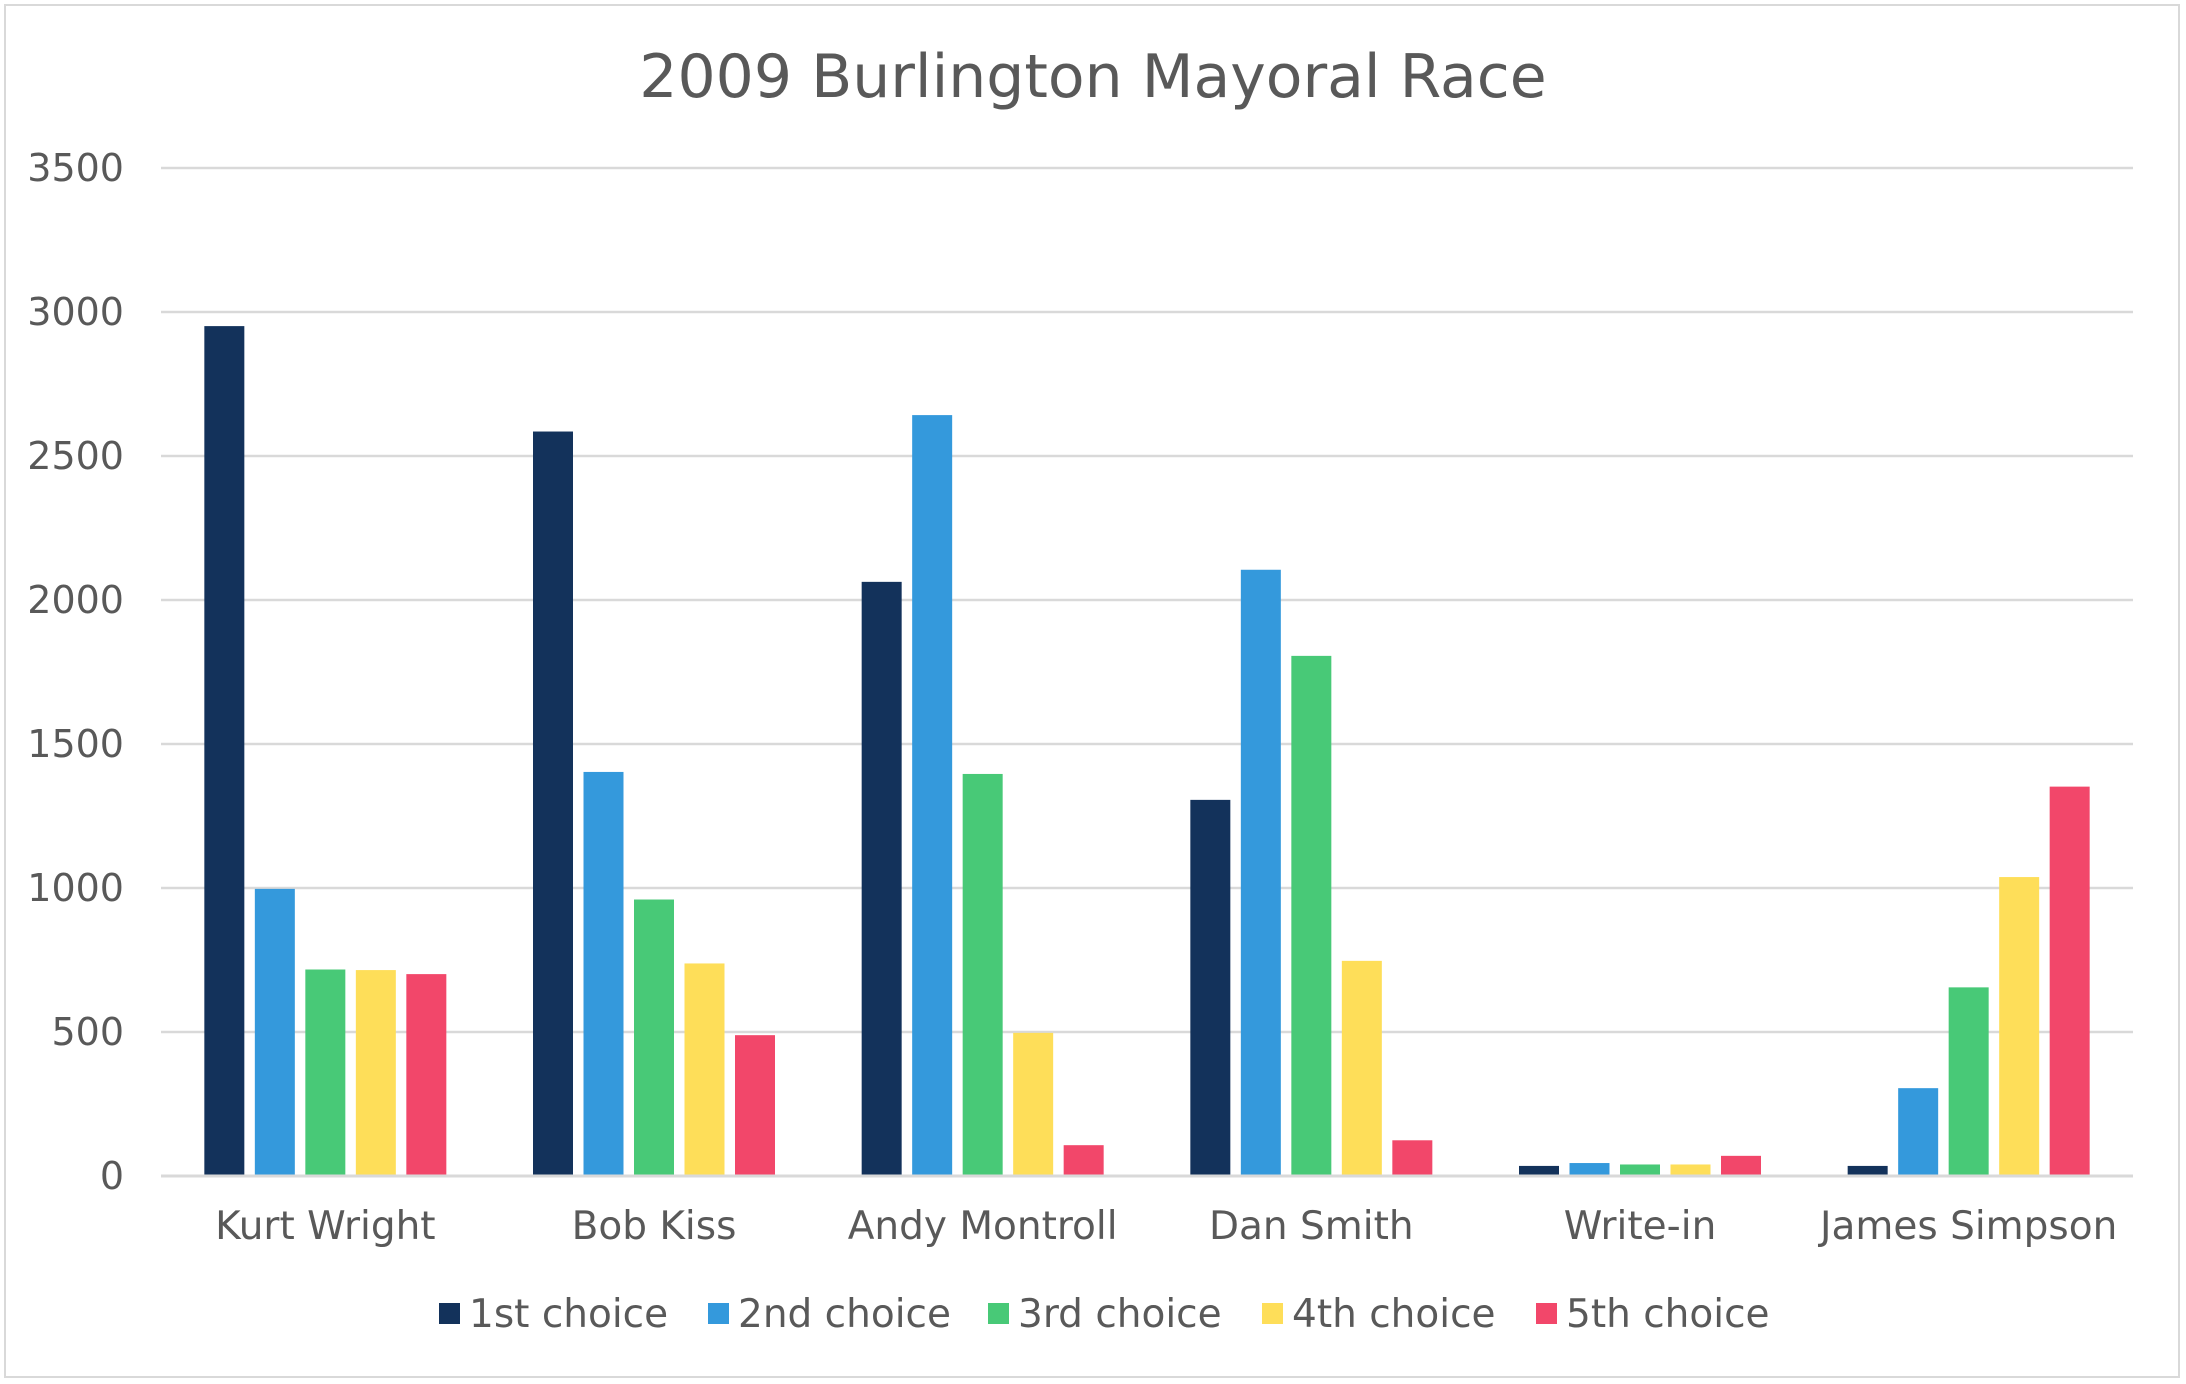  I want to click on y-tick-label: 1000, so click(75, 888).